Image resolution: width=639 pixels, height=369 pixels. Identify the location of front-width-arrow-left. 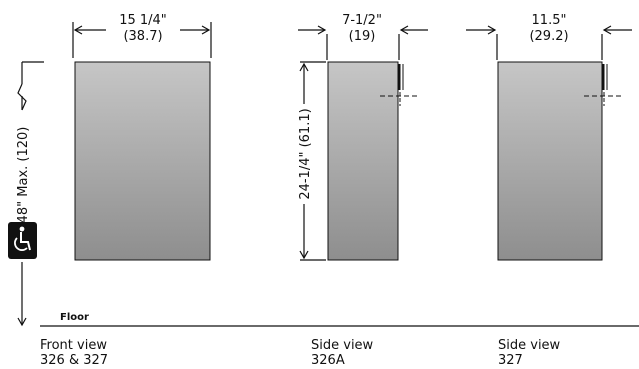
(78, 30).